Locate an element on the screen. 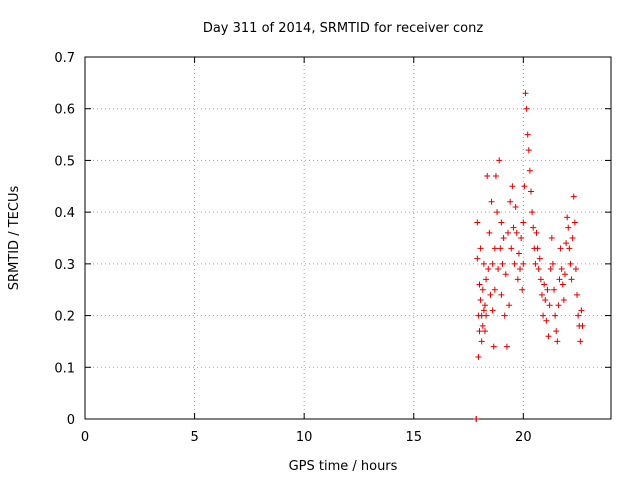  y-tick-label: 0.7 is located at coordinates (64, 58).